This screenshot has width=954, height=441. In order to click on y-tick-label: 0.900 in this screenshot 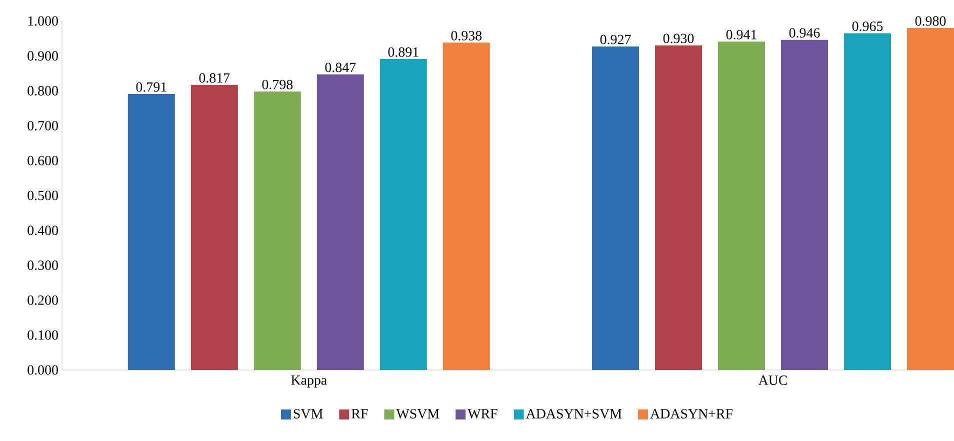, I will do `click(43, 56)`.